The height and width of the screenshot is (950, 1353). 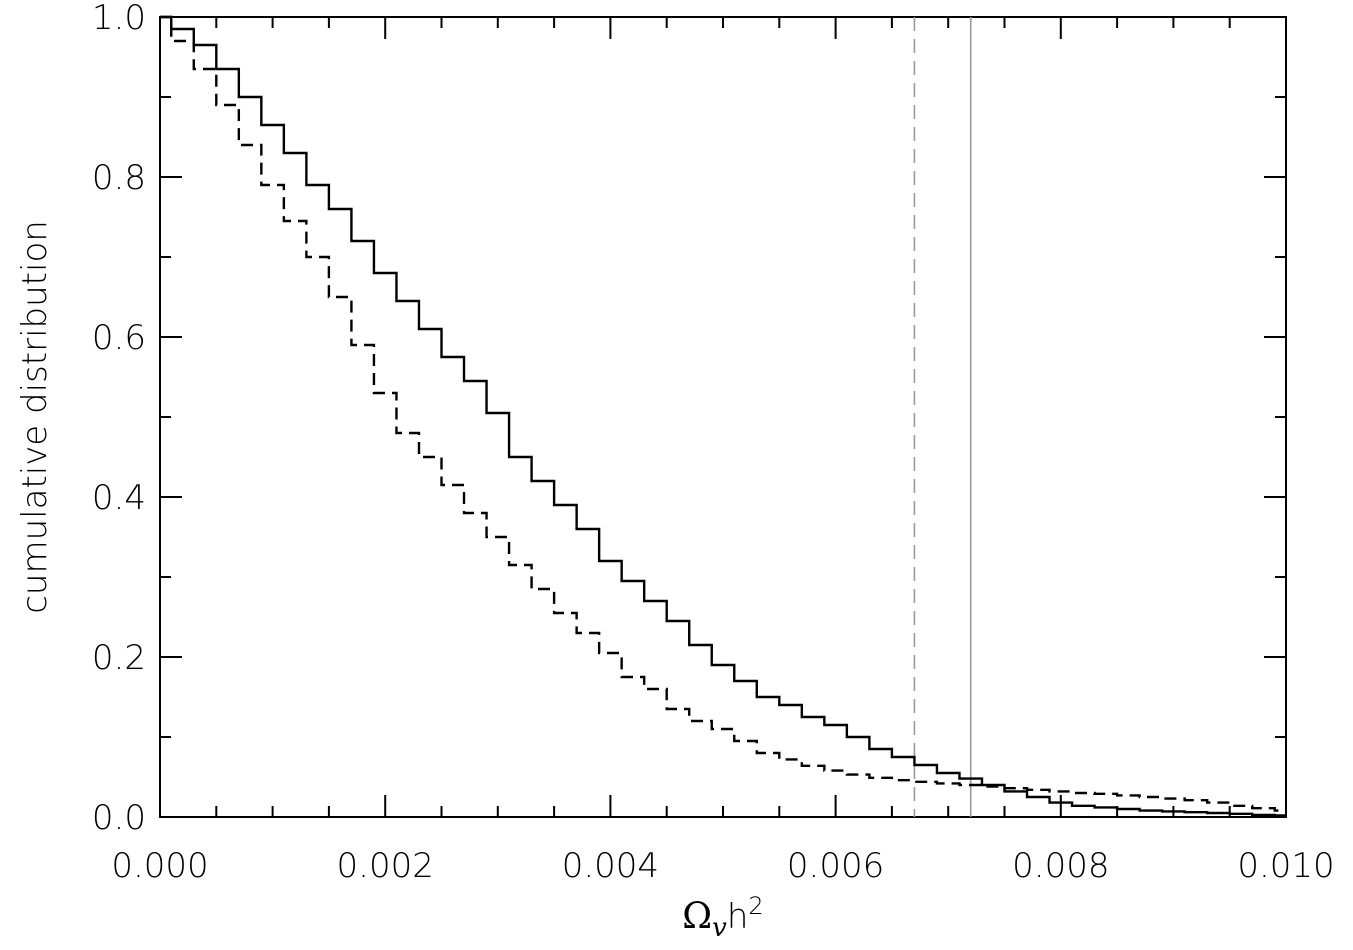 What do you see at coordinates (119, 818) in the screenshot?
I see `y-tick-label: 0.0` at bounding box center [119, 818].